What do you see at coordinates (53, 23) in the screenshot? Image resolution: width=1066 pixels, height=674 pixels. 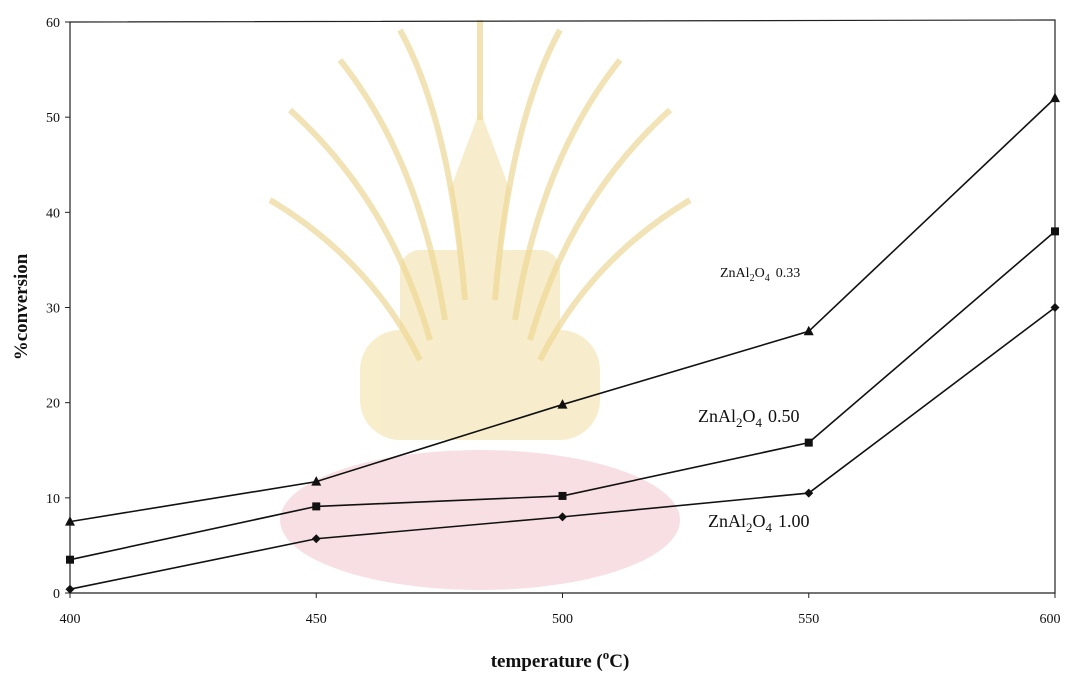 I see `y-tick-label: 60` at bounding box center [53, 23].